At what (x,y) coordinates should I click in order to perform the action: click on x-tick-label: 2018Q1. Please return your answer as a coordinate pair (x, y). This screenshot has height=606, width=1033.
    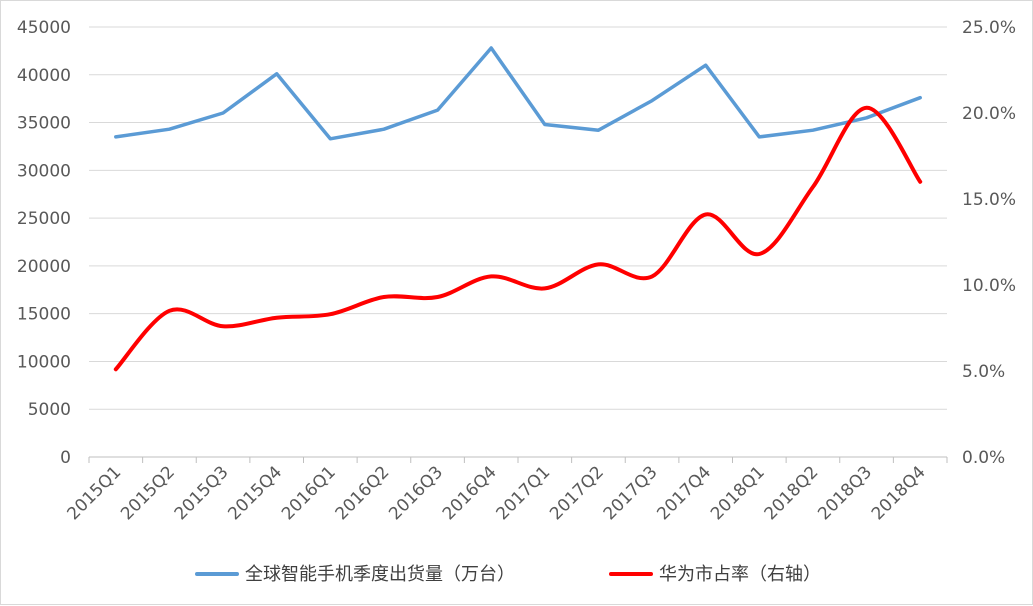
    Looking at the image, I should click on (738, 493).